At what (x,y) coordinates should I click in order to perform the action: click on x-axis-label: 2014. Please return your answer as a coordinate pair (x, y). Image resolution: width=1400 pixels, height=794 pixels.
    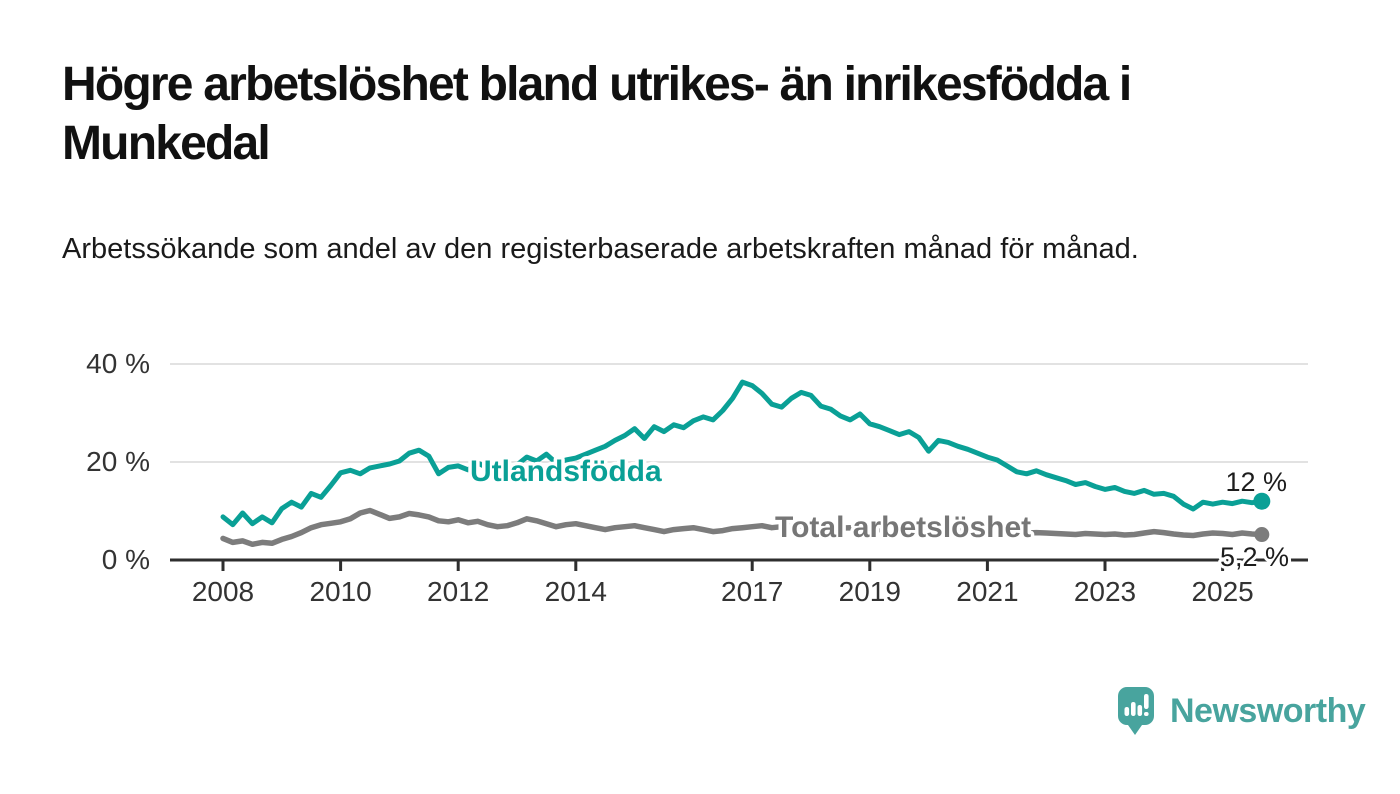
    Looking at the image, I should click on (576, 591).